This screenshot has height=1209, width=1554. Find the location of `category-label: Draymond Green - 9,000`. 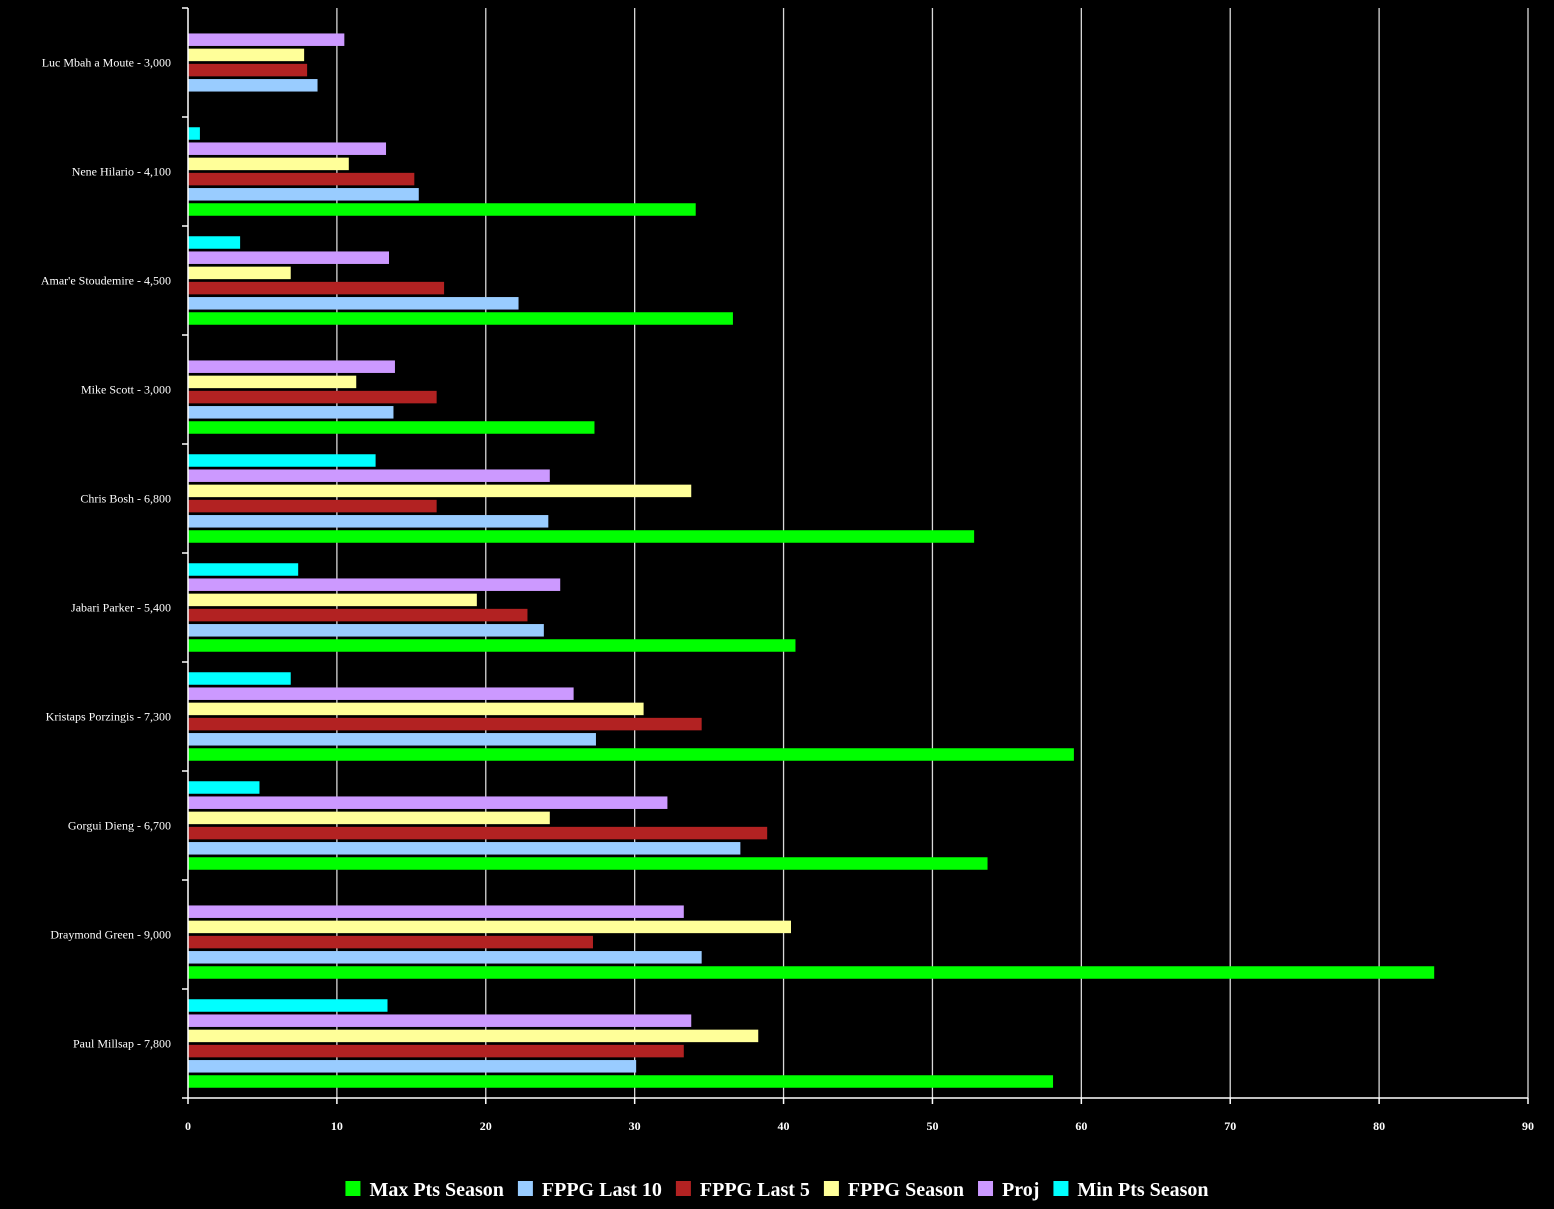

category-label: Draymond Green - 9,000 is located at coordinates (110, 935).